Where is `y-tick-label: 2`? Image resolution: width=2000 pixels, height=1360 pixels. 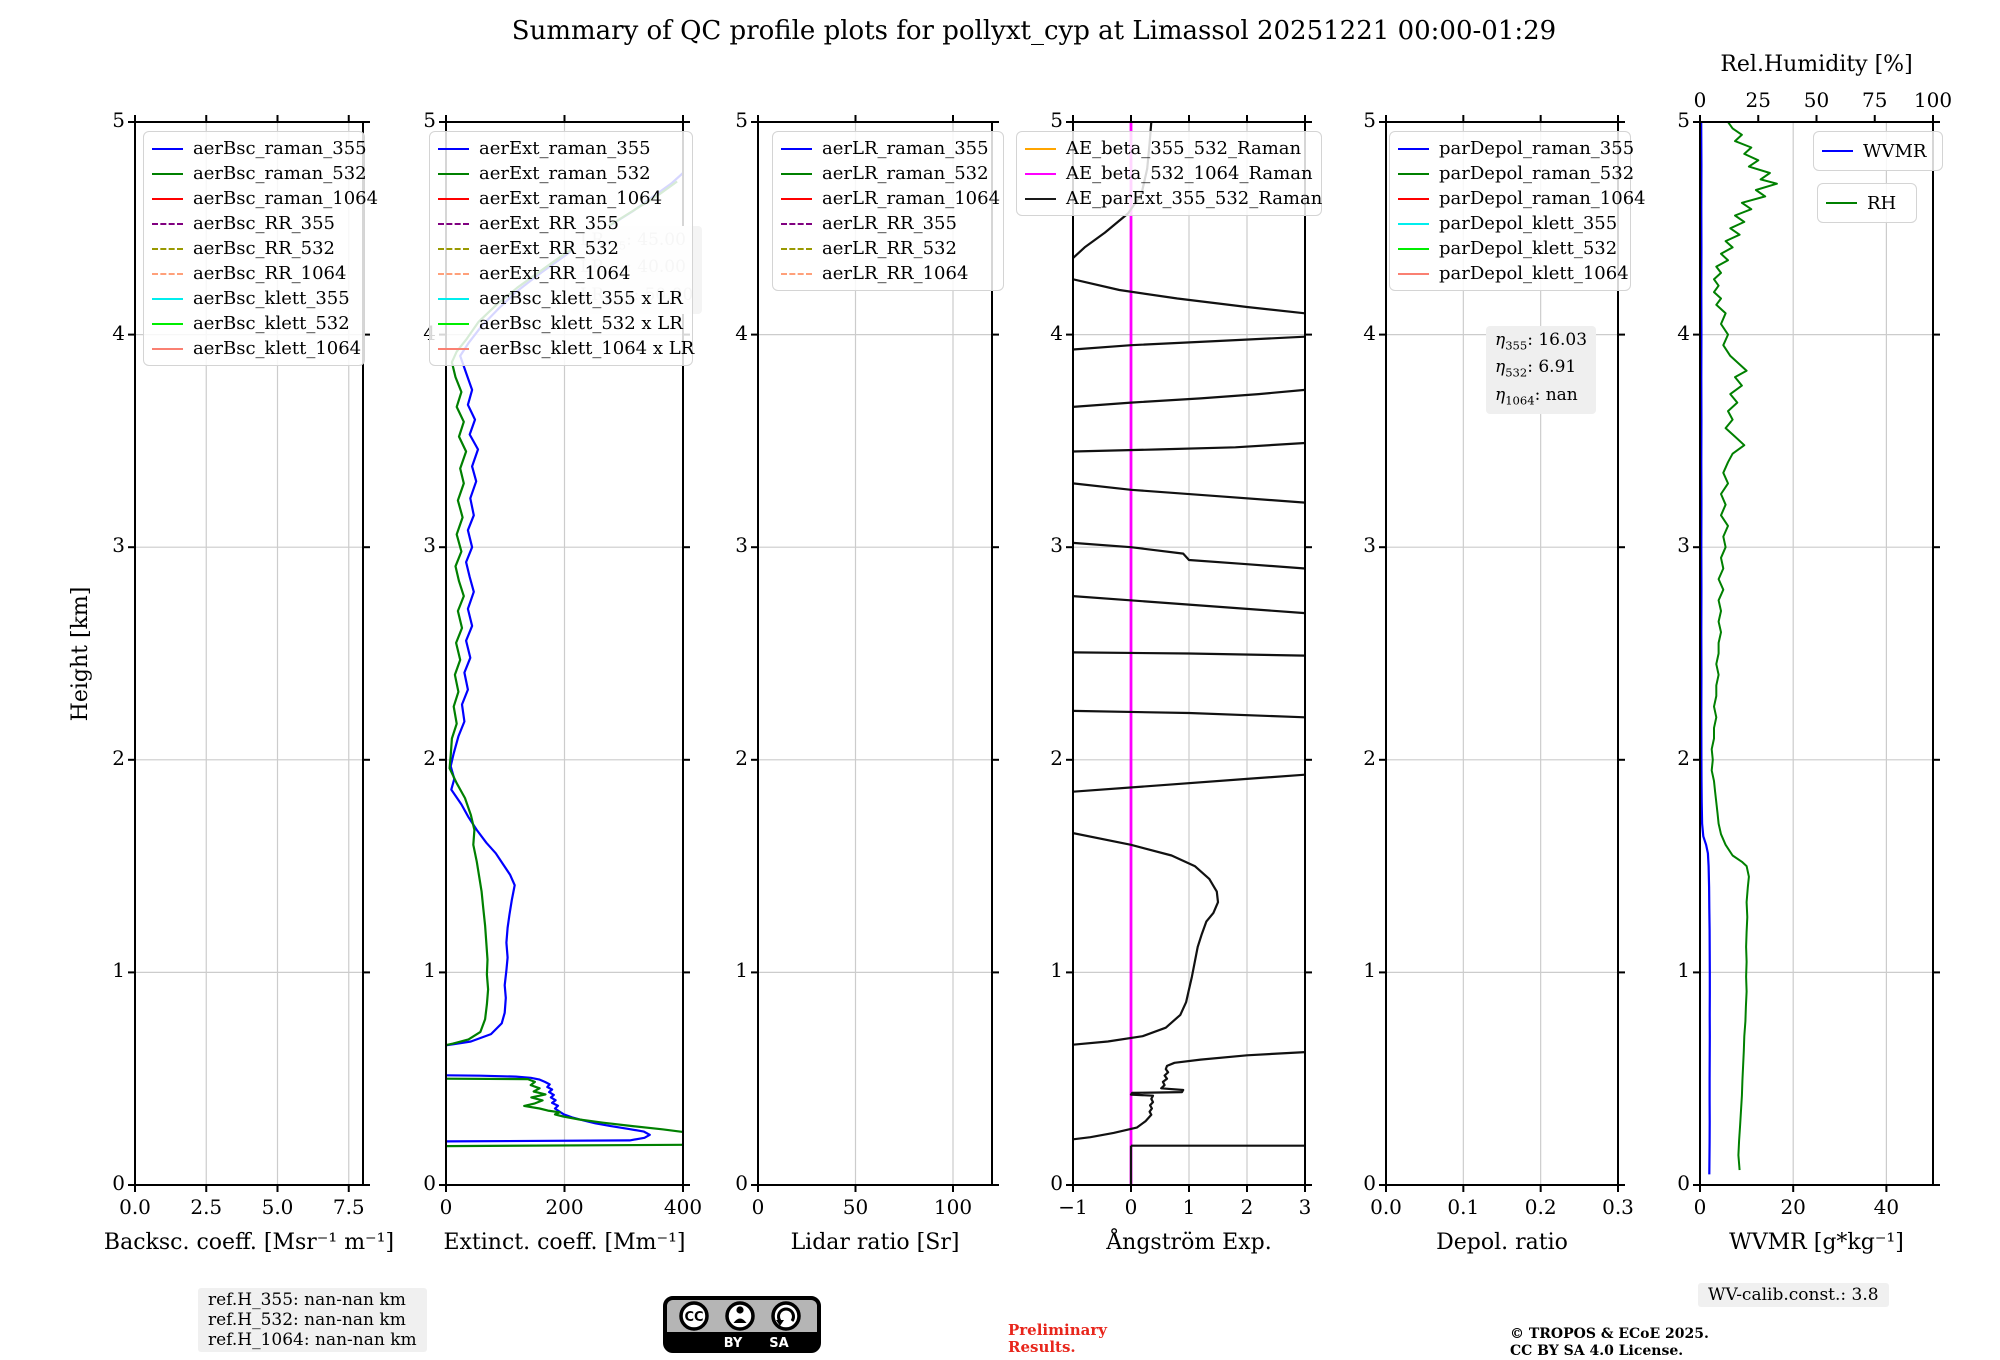 y-tick-label: 2 is located at coordinates (1056, 757).